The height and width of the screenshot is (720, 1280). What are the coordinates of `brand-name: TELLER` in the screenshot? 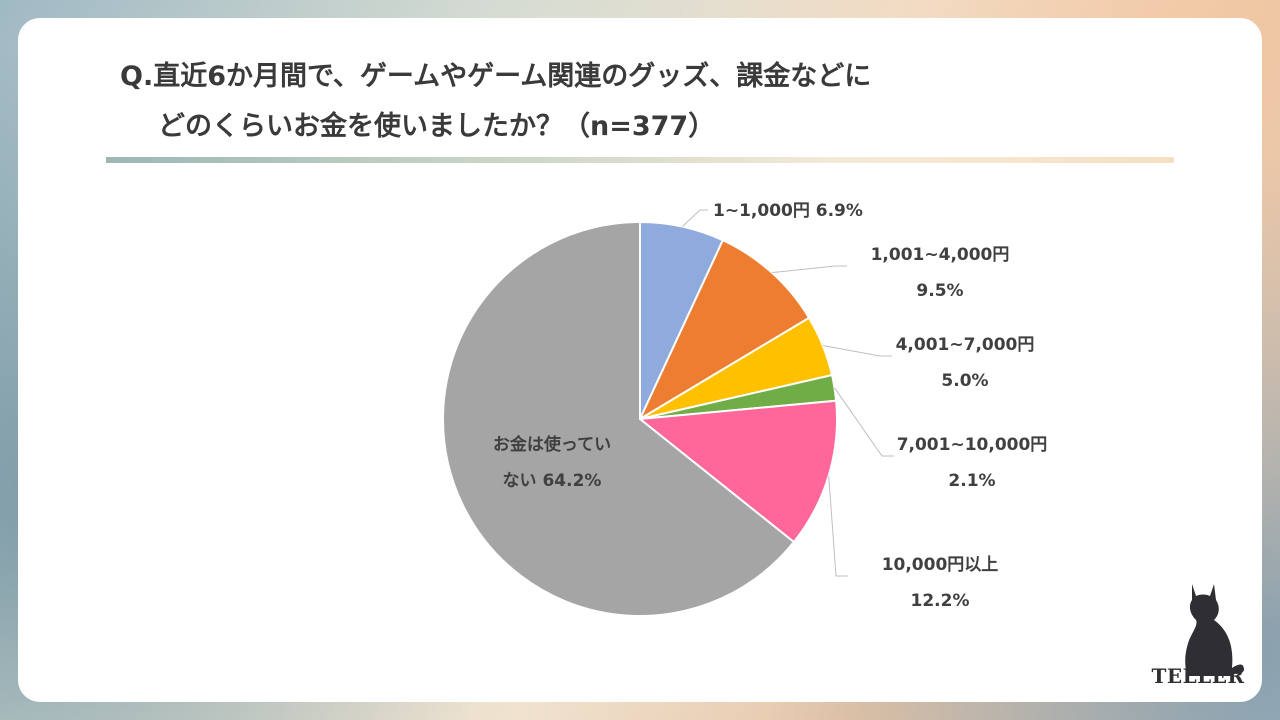 It's located at (1198, 676).